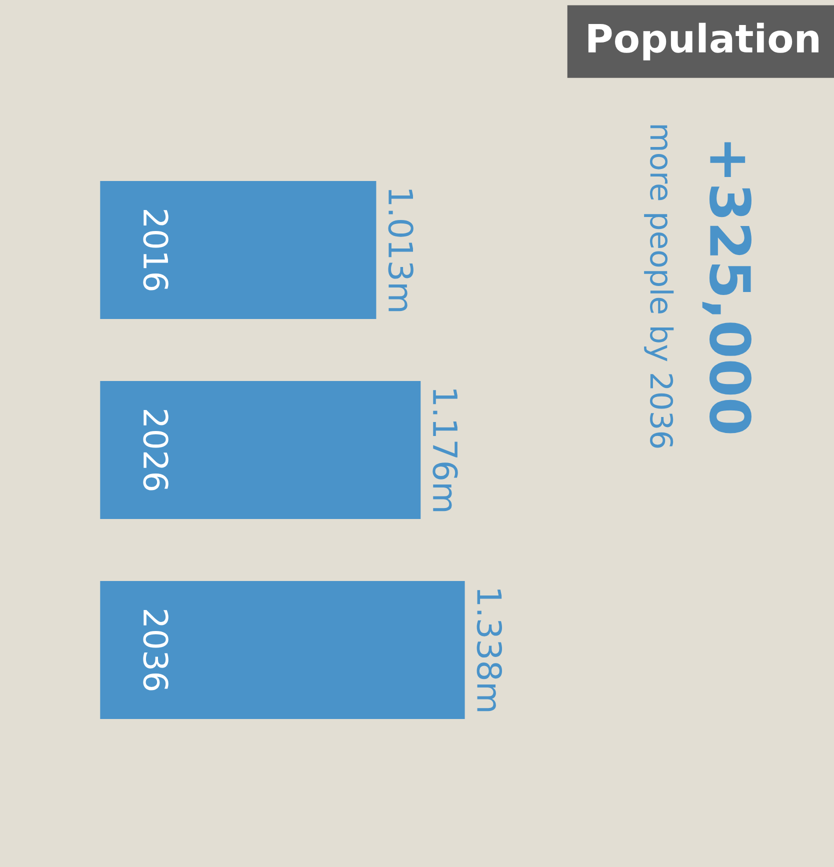  What do you see at coordinates (155, 250) in the screenshot?
I see `y-tick-label: 2016` at bounding box center [155, 250].